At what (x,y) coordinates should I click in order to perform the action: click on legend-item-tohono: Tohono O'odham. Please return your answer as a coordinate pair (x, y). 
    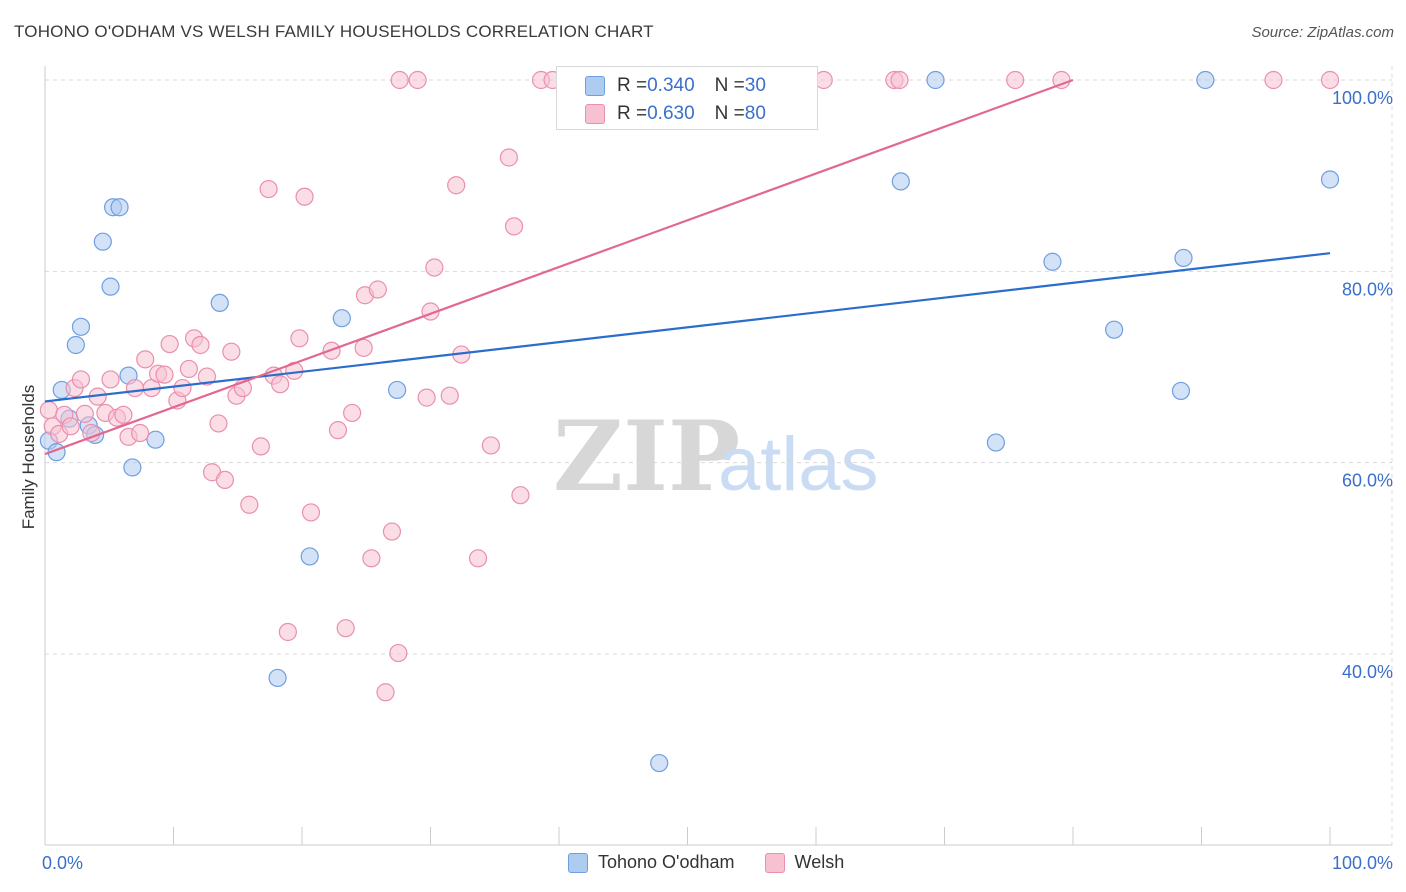
    Looking at the image, I should click on (651, 862).